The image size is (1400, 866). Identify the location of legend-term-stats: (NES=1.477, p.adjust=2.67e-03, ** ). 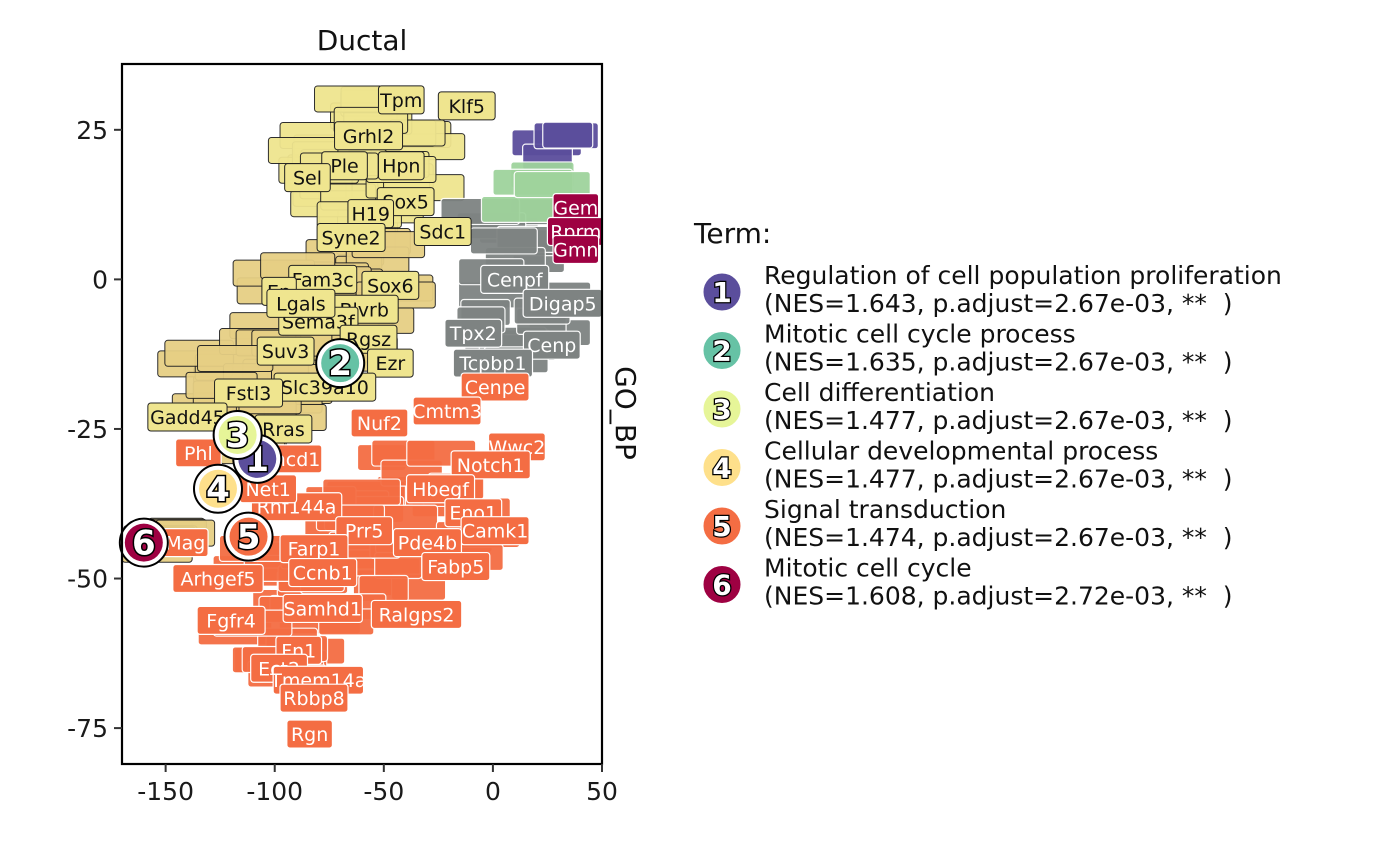
(998, 479).